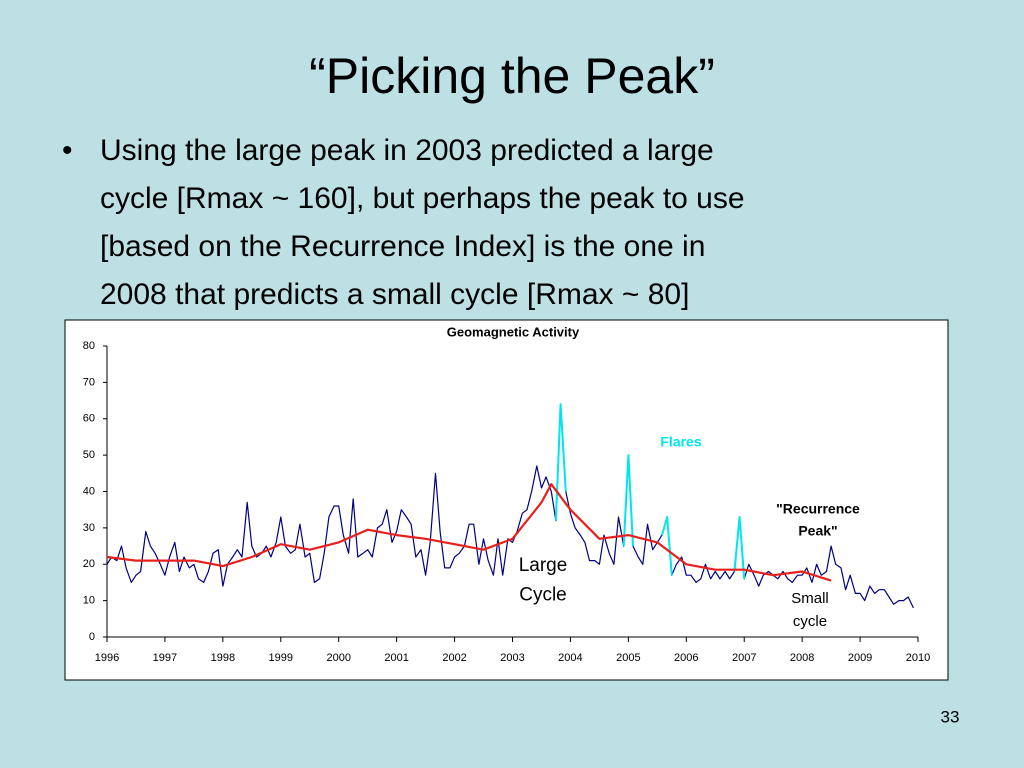  I want to click on x-tick-label: 2001, so click(396, 658).